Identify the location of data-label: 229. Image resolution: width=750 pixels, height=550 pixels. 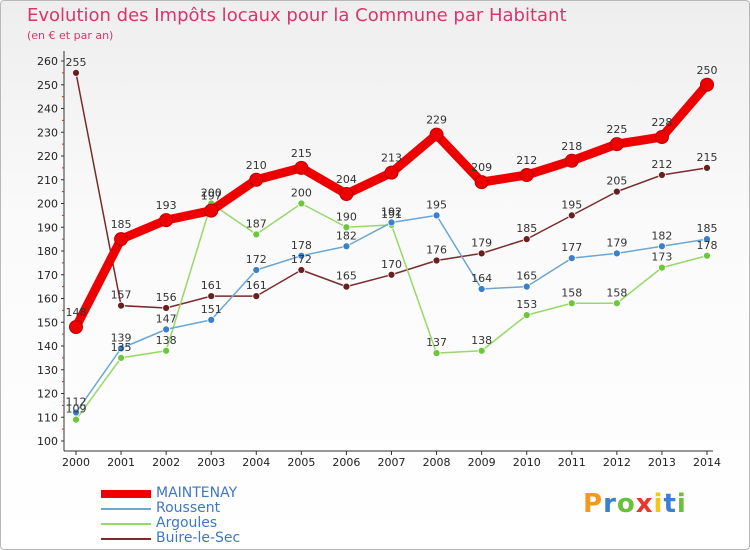
(436, 120).